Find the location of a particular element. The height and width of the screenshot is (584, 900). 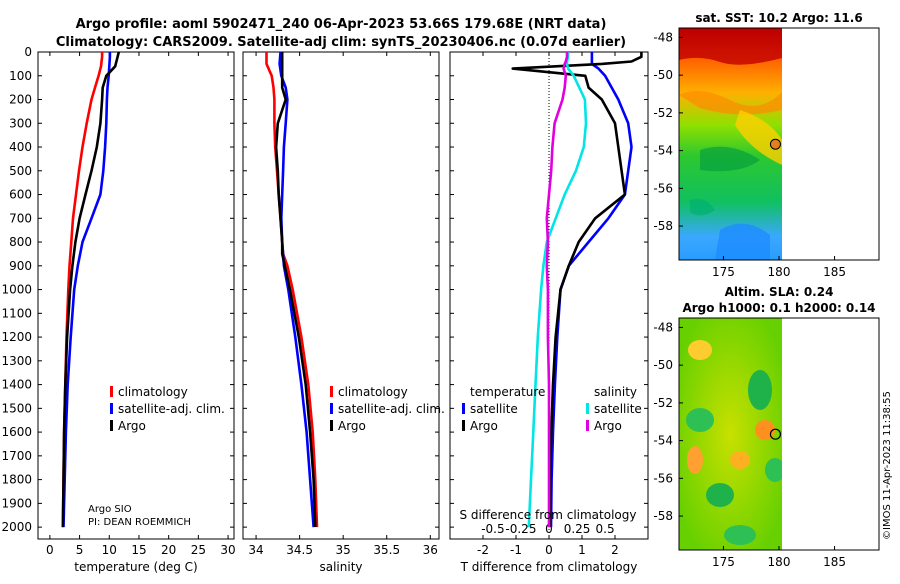

x-tick-label: 36 is located at coordinates (430, 550).